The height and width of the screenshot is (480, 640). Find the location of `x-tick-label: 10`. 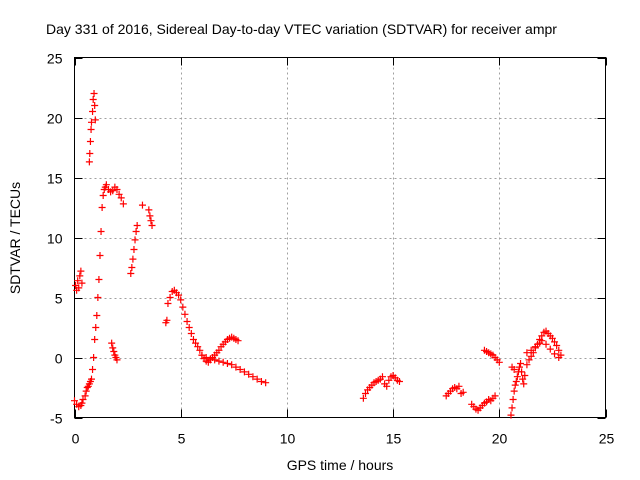

x-tick-label: 10 is located at coordinates (288, 439).